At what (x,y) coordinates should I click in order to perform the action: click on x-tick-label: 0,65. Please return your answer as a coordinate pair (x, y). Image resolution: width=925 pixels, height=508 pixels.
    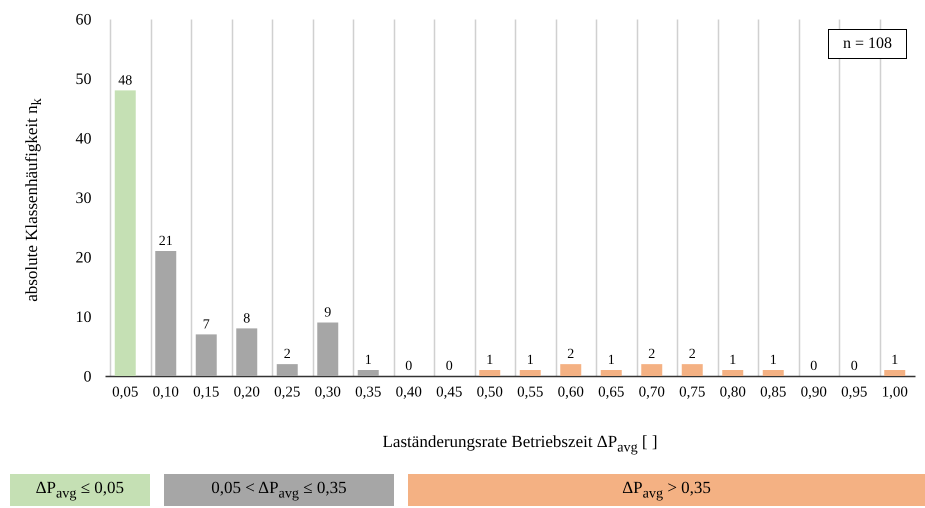
    Looking at the image, I should click on (611, 392).